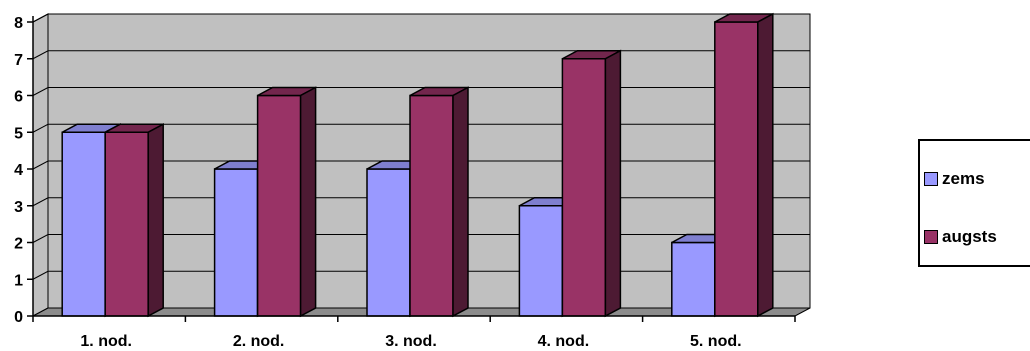  Describe the element at coordinates (18, 244) in the screenshot. I see `y-tick-label-2: 2` at that location.